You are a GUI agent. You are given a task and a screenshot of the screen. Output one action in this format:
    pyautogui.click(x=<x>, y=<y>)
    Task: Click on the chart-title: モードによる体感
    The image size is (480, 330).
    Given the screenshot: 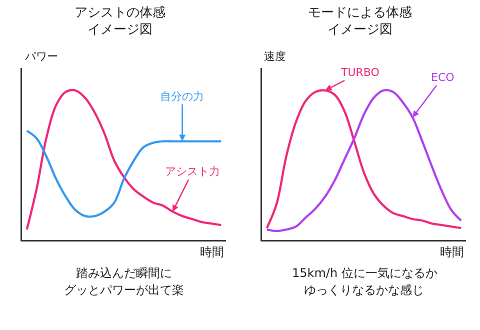 What is the action you would take?
    pyautogui.click(x=360, y=13)
    